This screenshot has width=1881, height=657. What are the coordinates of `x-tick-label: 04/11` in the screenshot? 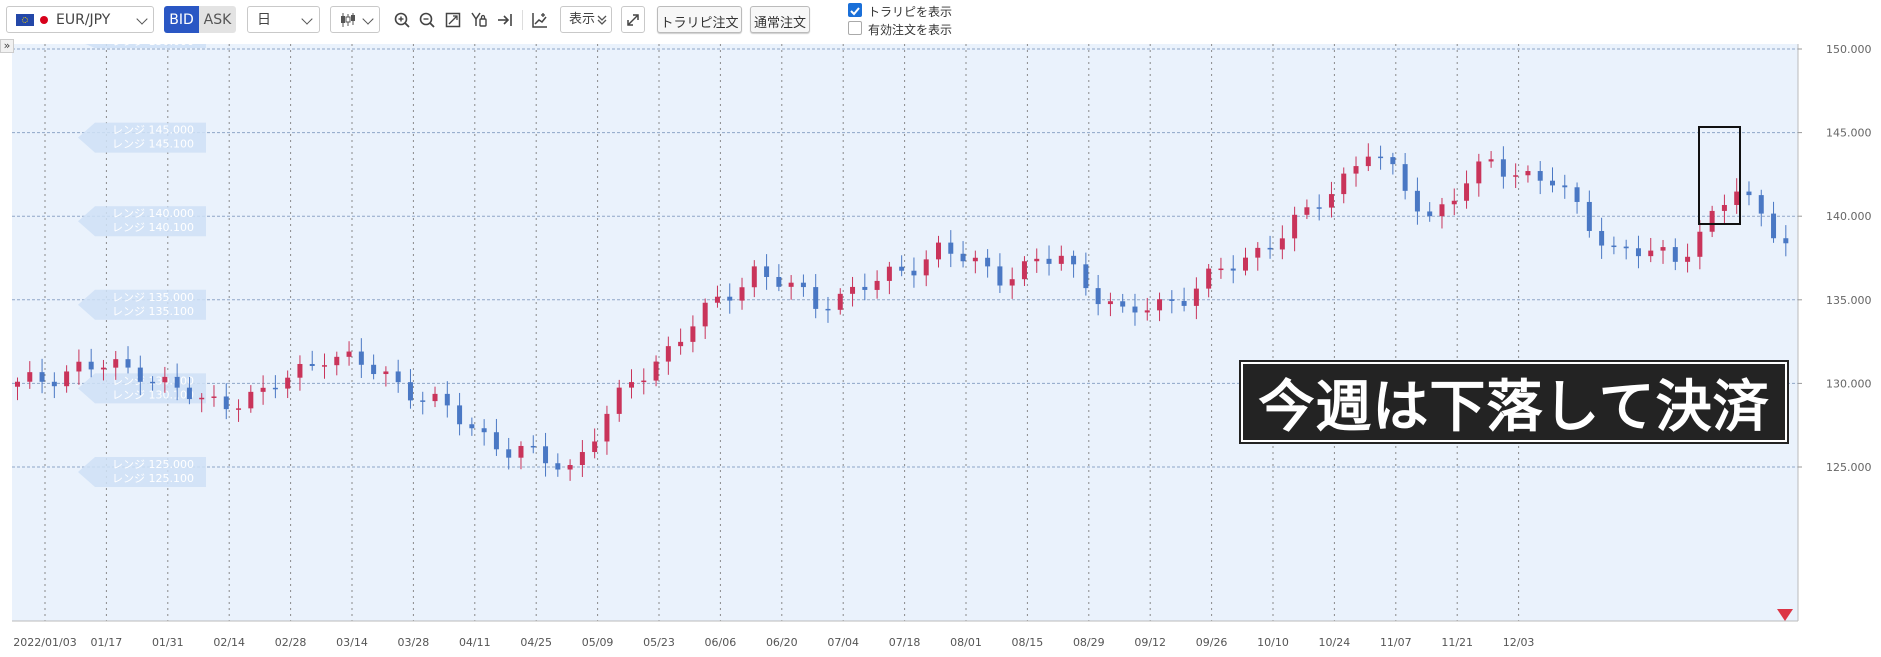 It's located at (475, 642).